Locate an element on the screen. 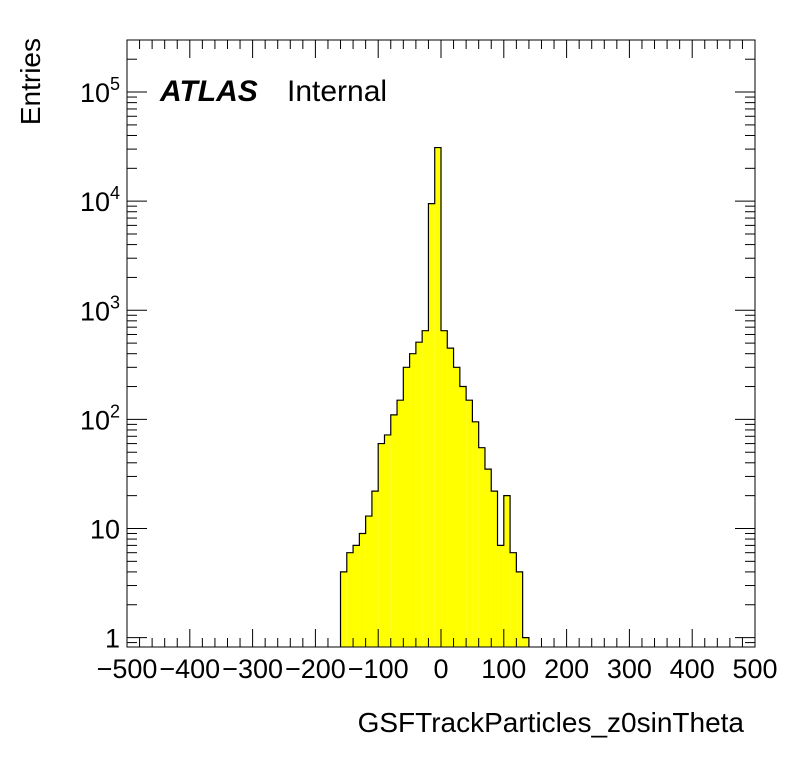 The image size is (796, 772). x-tick-label: 200 is located at coordinates (566, 669).